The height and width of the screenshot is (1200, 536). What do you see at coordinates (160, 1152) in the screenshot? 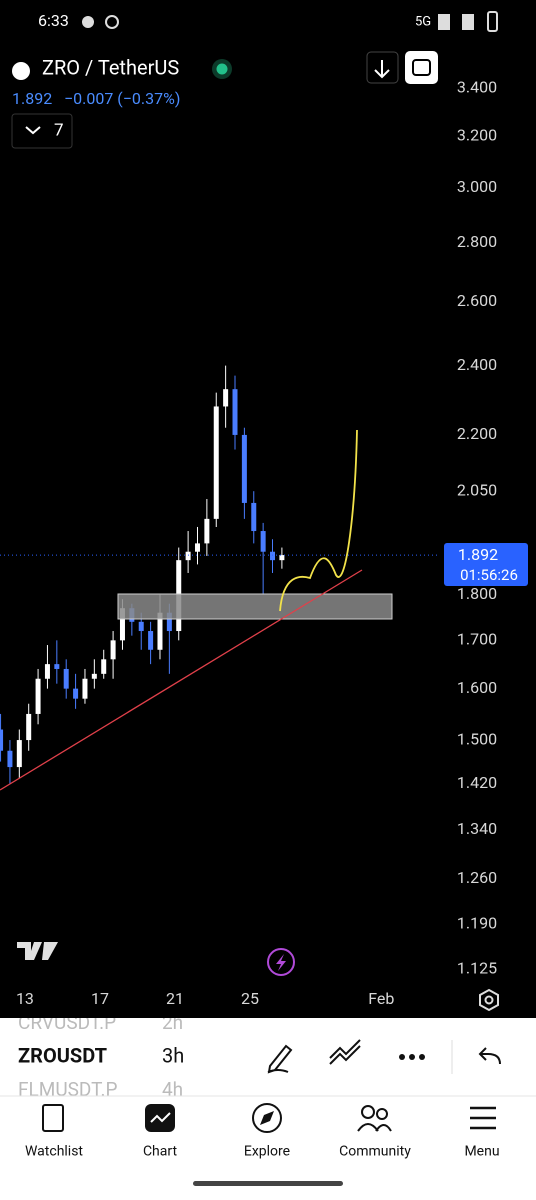
I see `nav-label: Chart` at bounding box center [160, 1152].